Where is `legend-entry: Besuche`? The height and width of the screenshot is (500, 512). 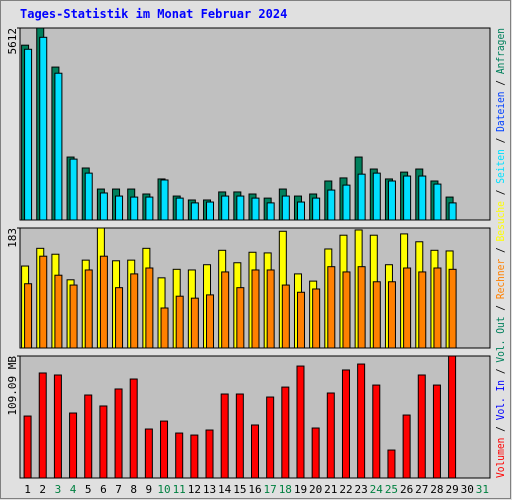 legend-entry: Besuche is located at coordinates (501, 221).